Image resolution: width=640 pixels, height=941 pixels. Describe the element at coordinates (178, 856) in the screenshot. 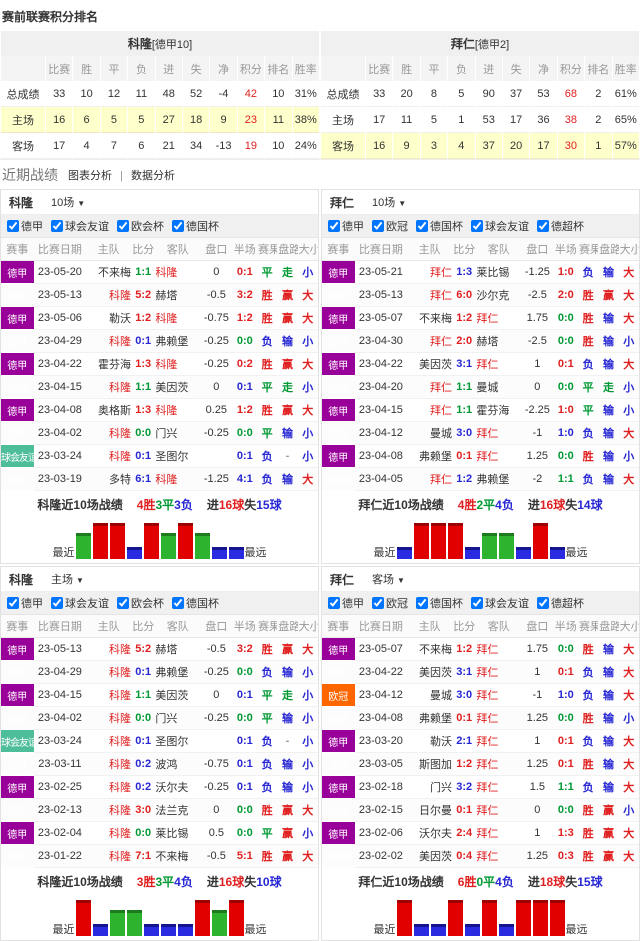

I see `away-team: 不来梅` at that location.